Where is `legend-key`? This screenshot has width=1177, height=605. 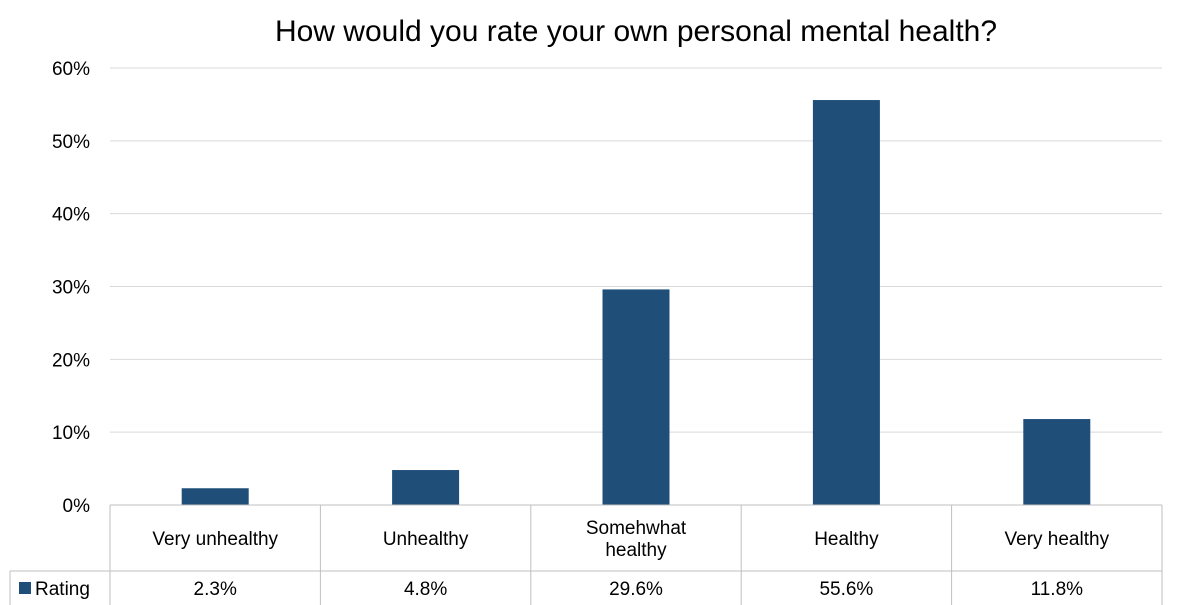
legend-key is located at coordinates (25, 588).